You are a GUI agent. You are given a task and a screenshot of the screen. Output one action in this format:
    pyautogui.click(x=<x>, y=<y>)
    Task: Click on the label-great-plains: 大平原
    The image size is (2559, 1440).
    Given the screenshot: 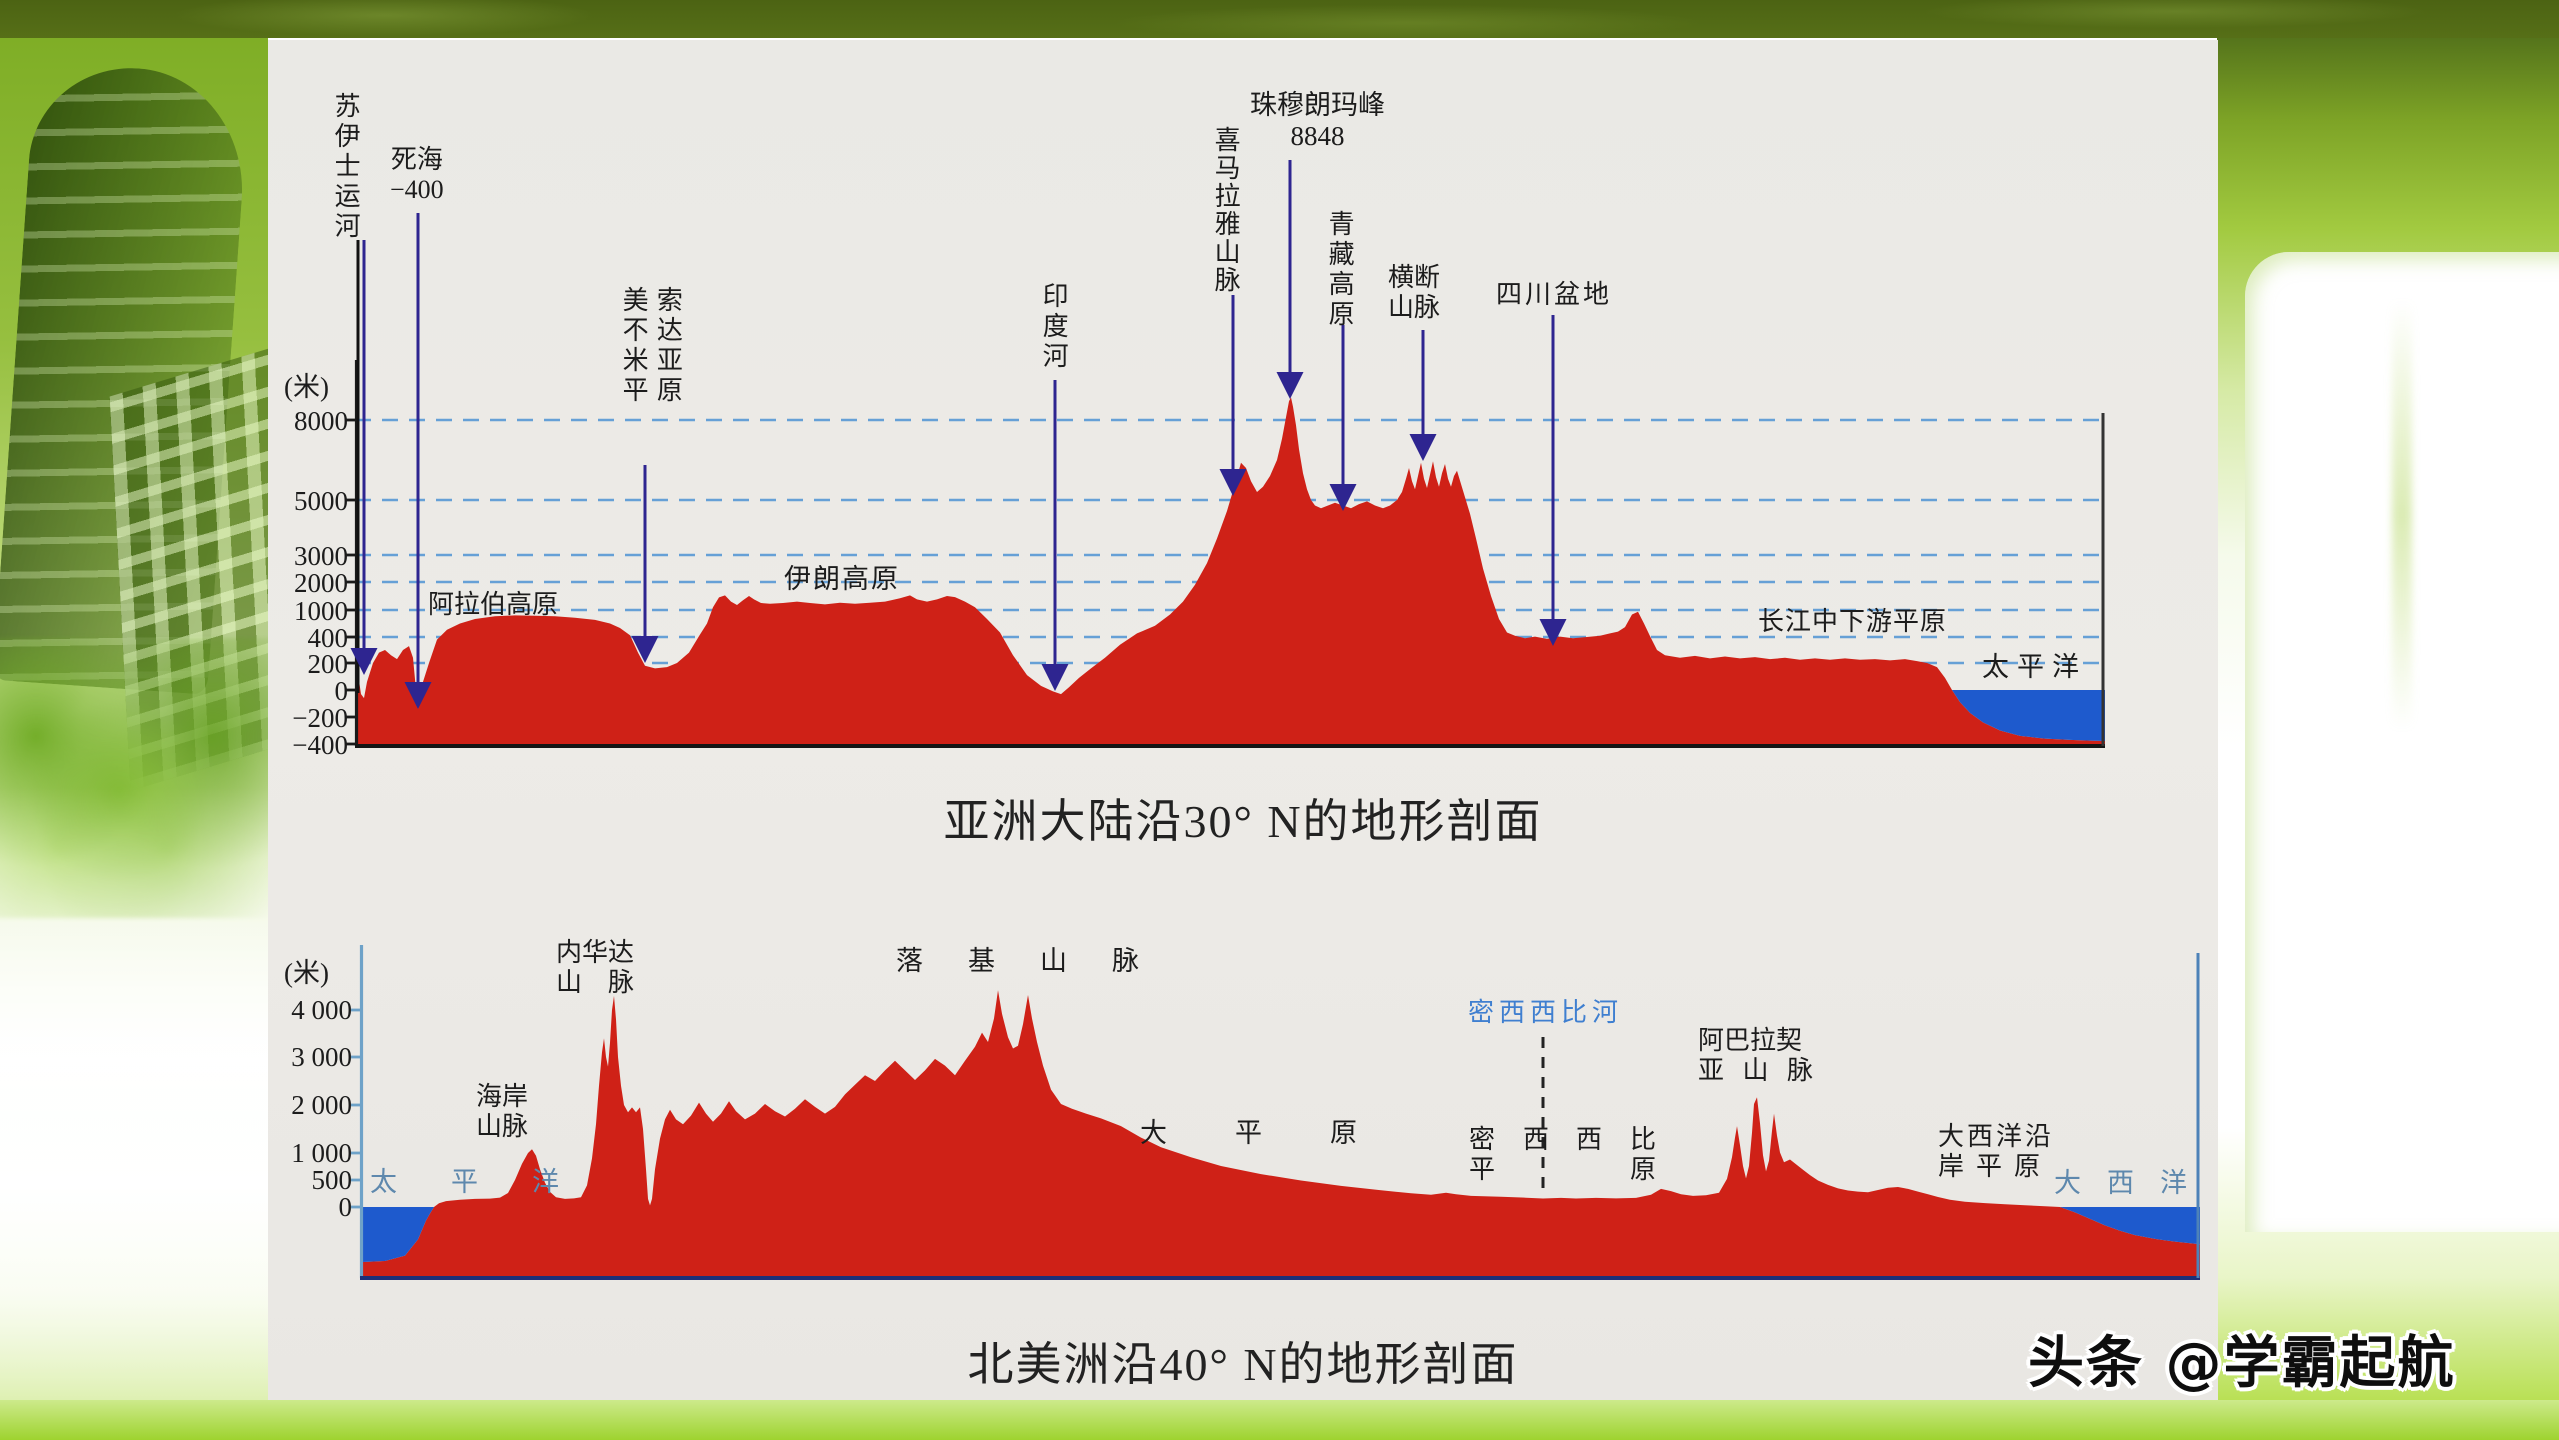 What is the action you would take?
    pyautogui.click(x=1282, y=1133)
    